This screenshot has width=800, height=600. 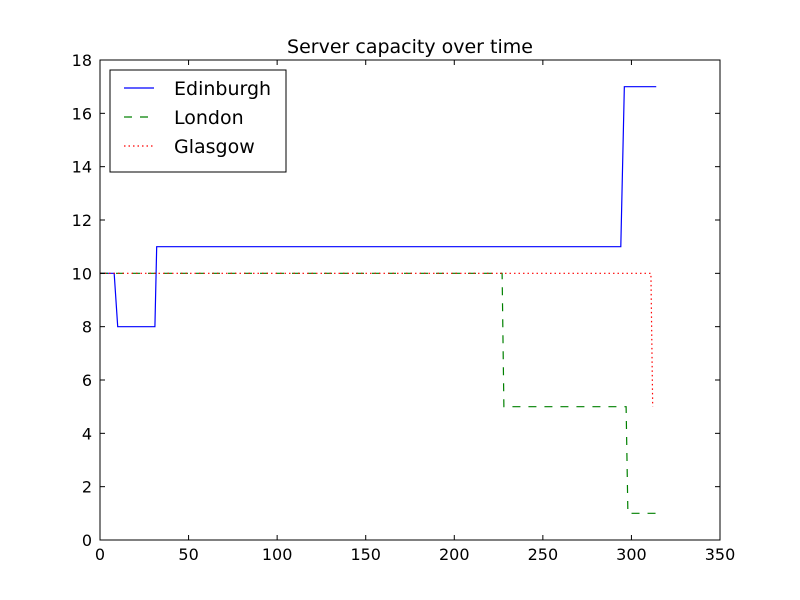 What do you see at coordinates (365, 554) in the screenshot?
I see `x-tick-label: 150` at bounding box center [365, 554].